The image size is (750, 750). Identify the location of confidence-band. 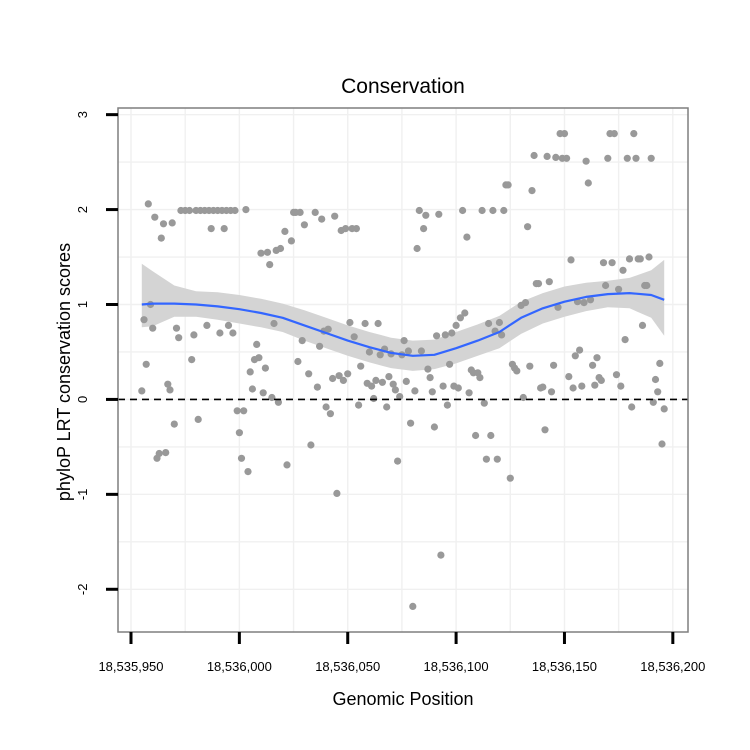
(403, 315).